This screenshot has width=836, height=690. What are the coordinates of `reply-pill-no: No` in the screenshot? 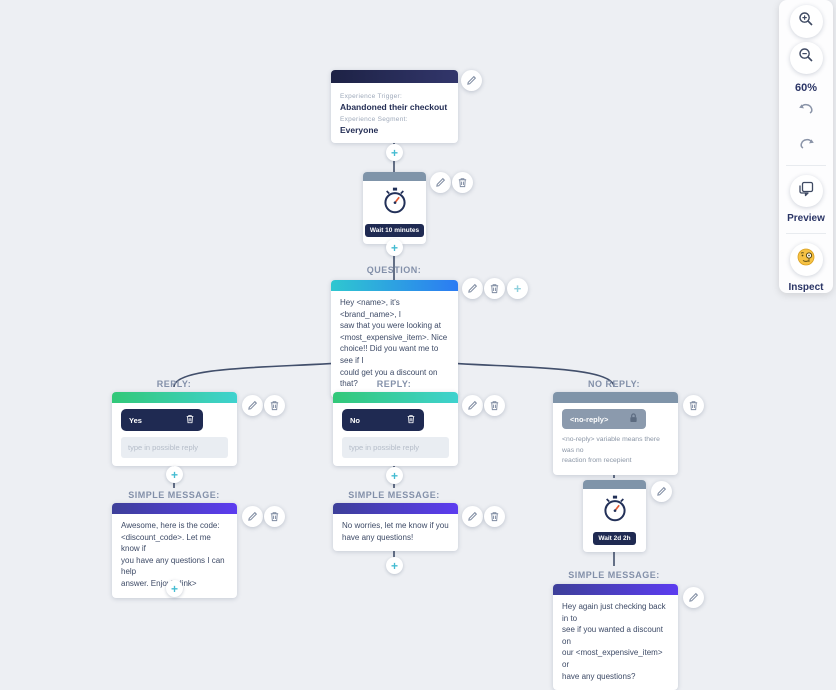 It's located at (383, 420).